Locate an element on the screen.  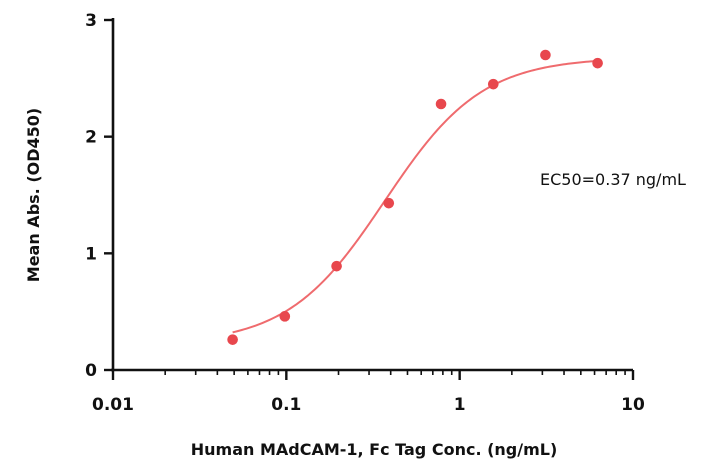
y-tick-label: 3 is located at coordinates (91, 21).